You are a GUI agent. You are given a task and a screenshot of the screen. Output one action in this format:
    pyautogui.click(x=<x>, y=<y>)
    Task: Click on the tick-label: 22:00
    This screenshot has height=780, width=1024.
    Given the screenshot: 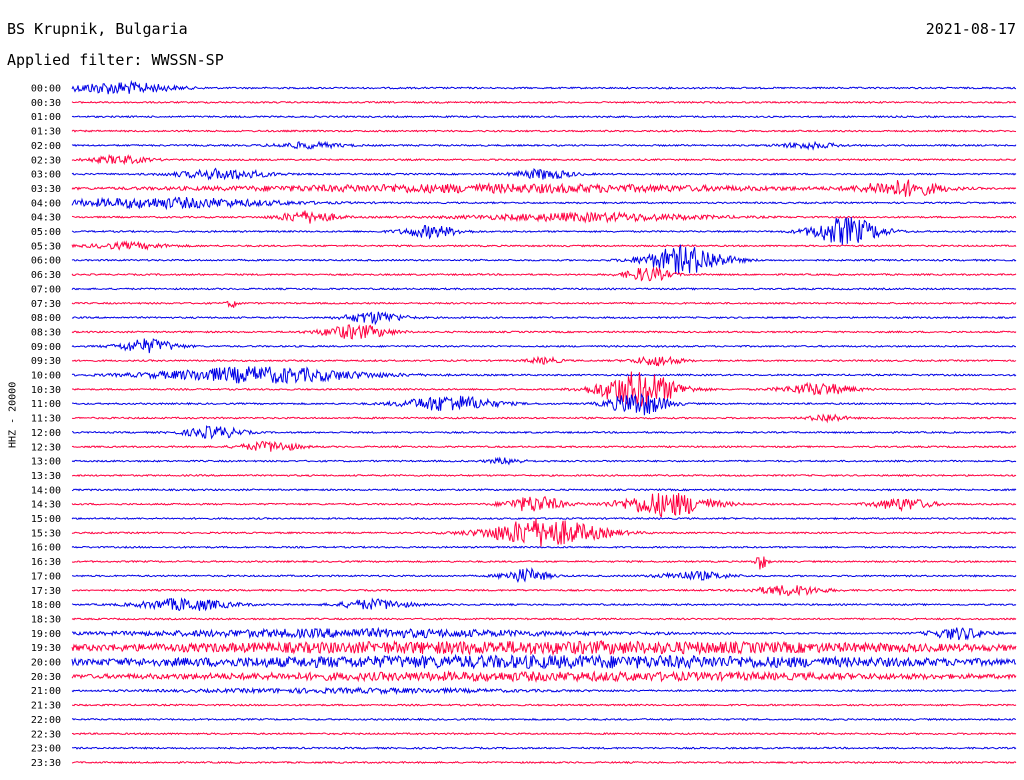 What is the action you would take?
    pyautogui.click(x=46, y=720)
    